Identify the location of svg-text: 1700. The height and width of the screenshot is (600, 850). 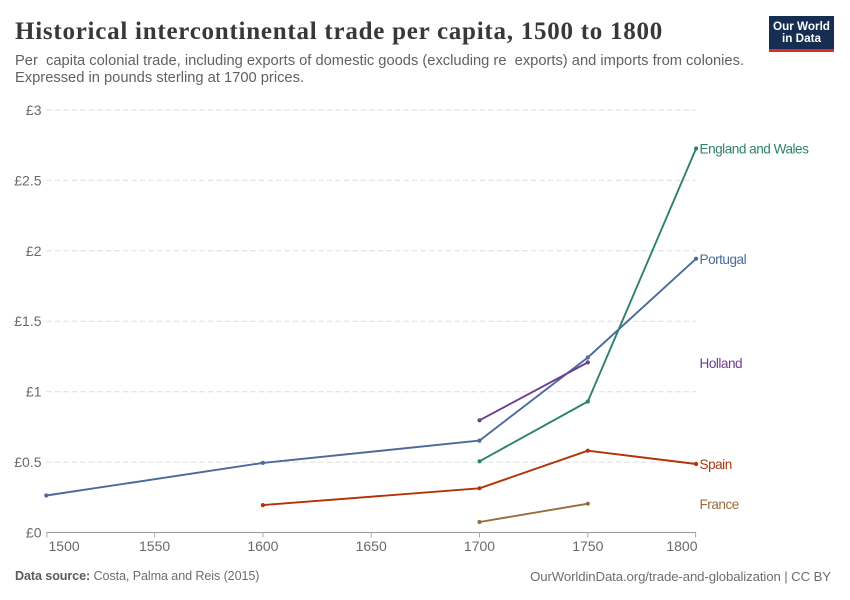
(479, 546).